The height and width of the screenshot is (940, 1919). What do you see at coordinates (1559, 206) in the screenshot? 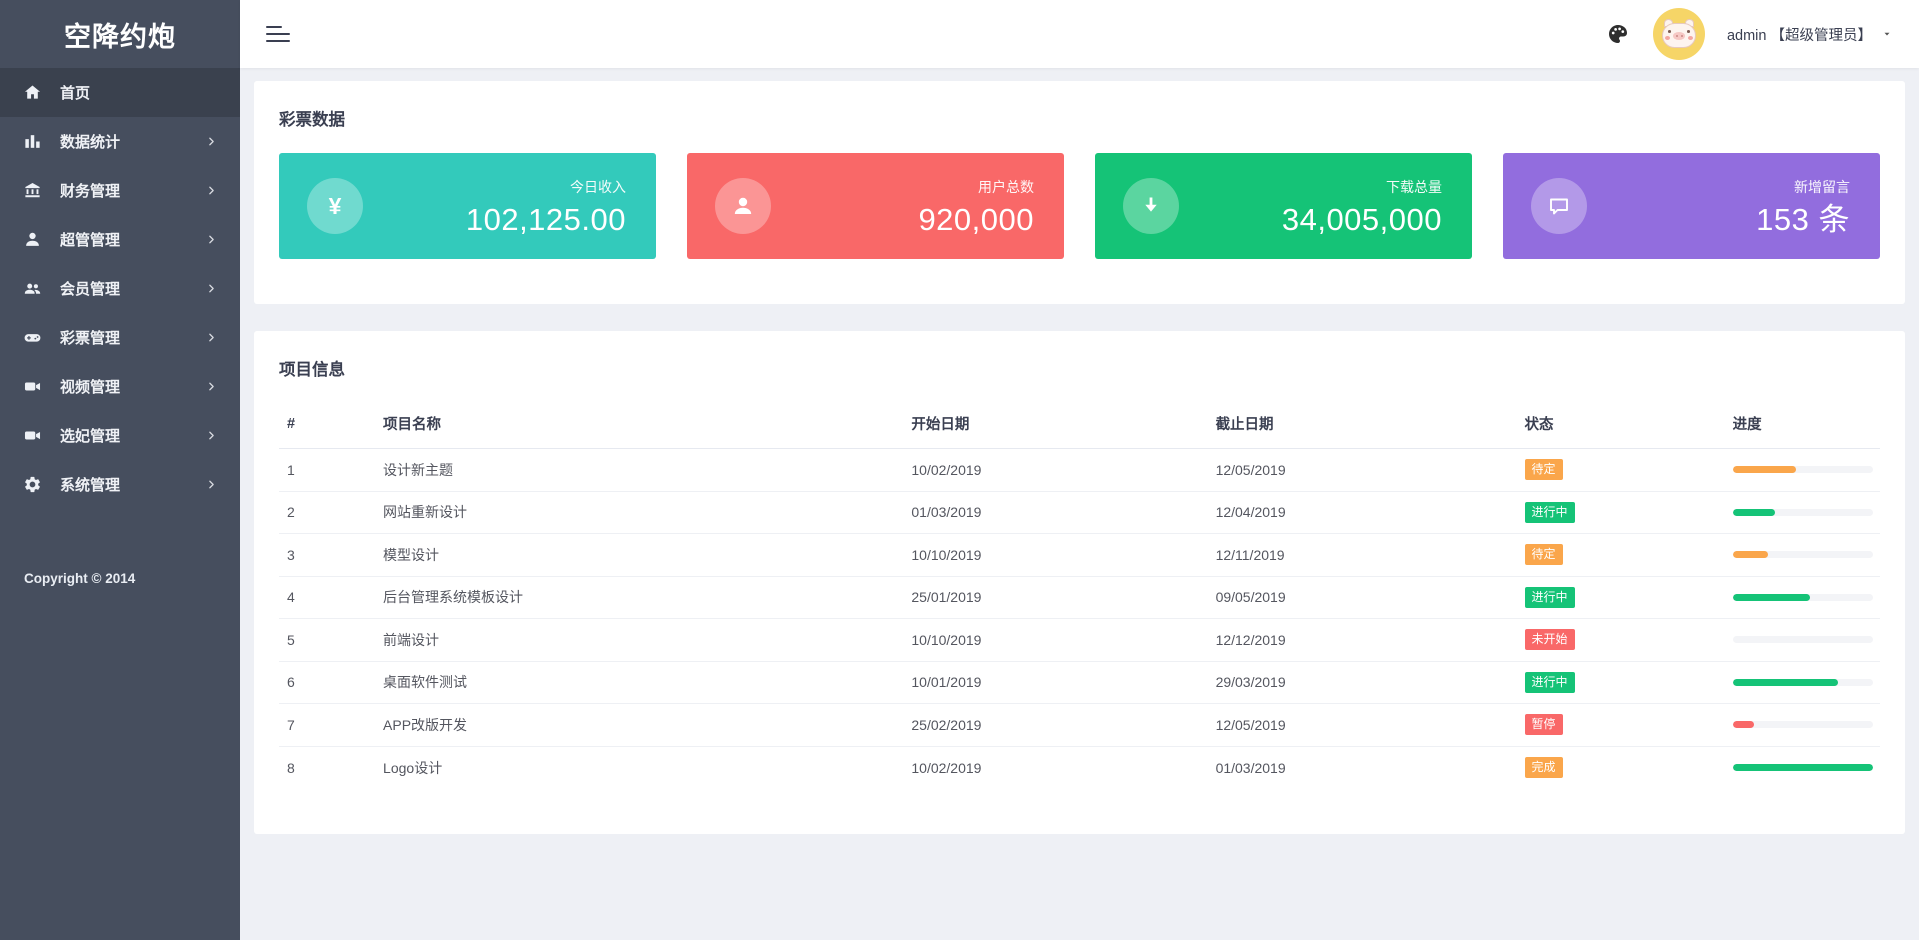
I see `comment-icon` at bounding box center [1559, 206].